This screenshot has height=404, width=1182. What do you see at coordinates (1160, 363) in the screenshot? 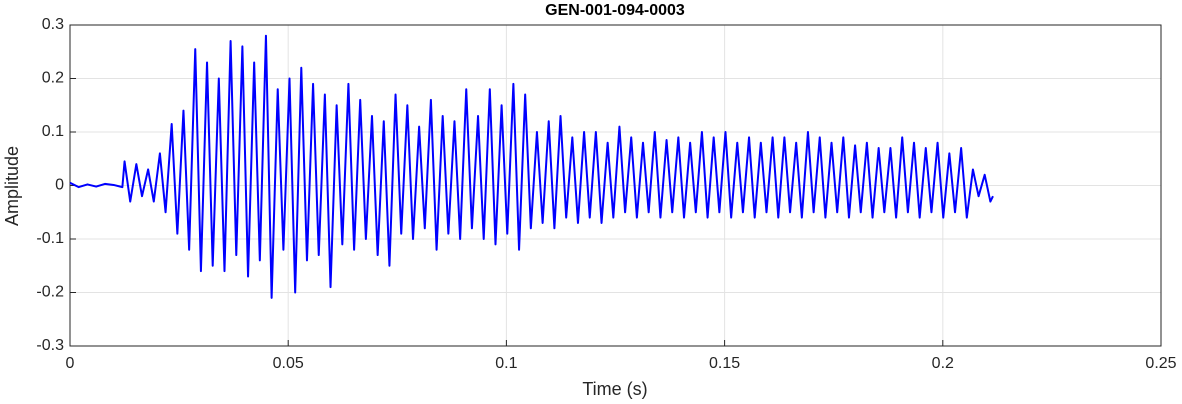
I see `x-tick-label: 0.25` at bounding box center [1160, 363].